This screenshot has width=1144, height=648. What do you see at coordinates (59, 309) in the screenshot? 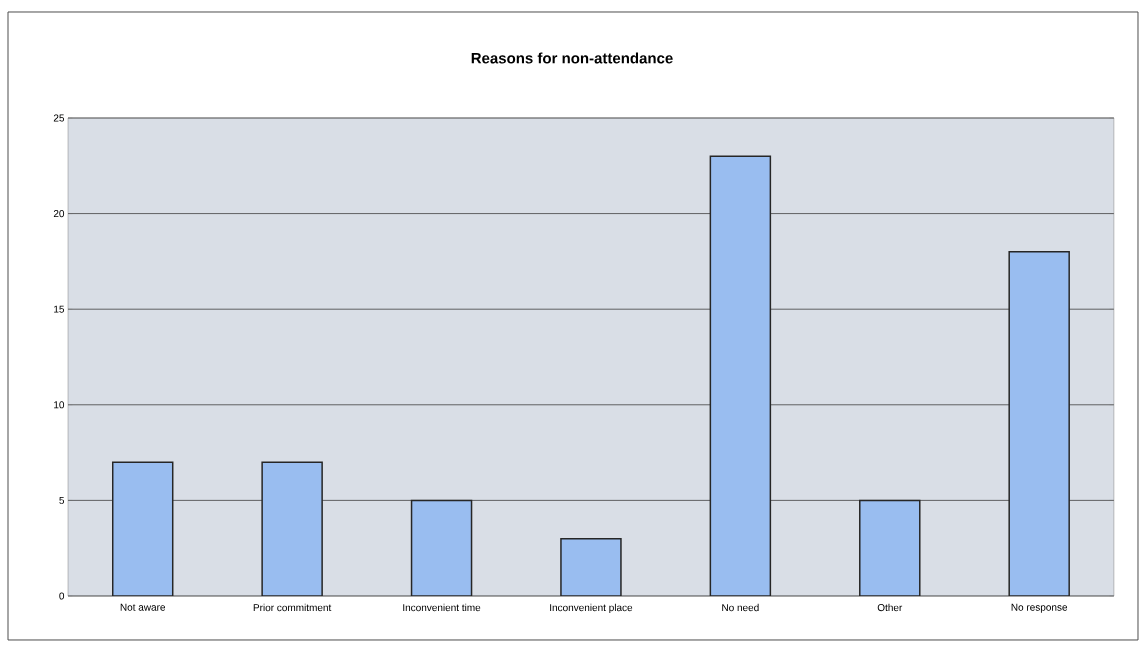
I see `y-tick-label: 15` at bounding box center [59, 309].